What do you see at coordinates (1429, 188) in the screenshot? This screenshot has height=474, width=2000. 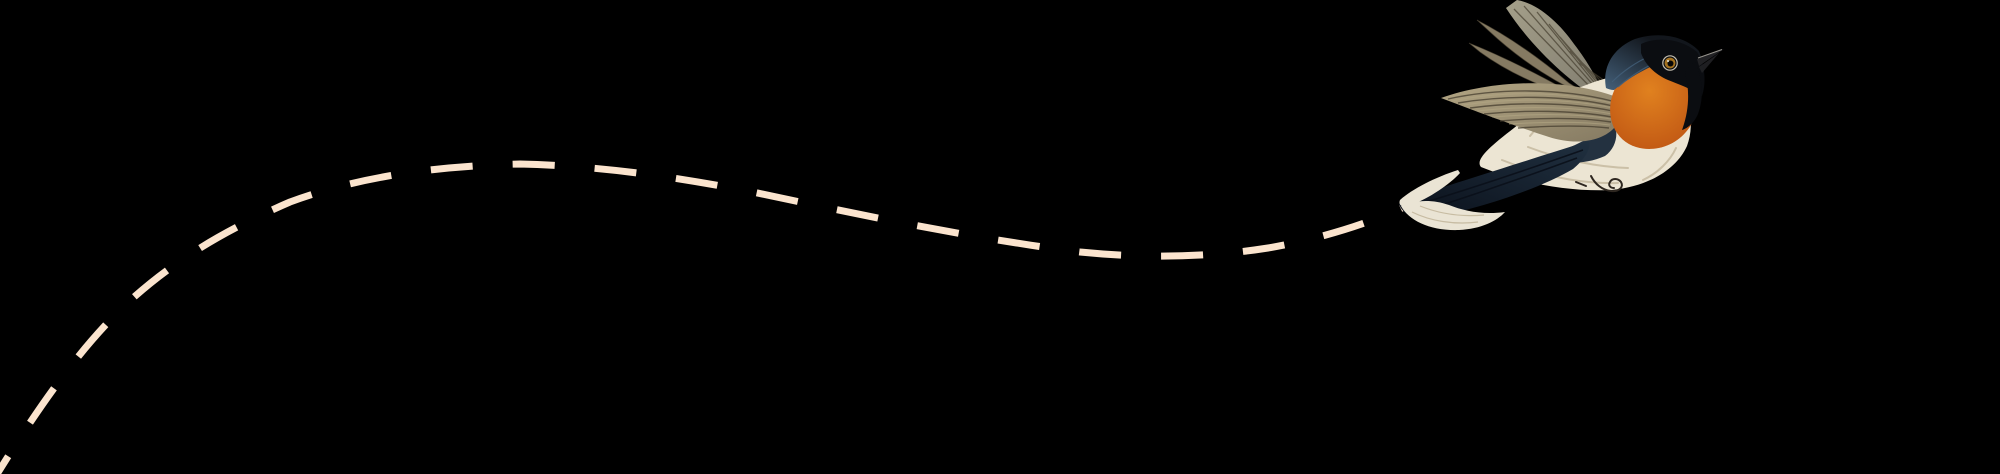 I see `tail-white-tip-upper` at bounding box center [1429, 188].